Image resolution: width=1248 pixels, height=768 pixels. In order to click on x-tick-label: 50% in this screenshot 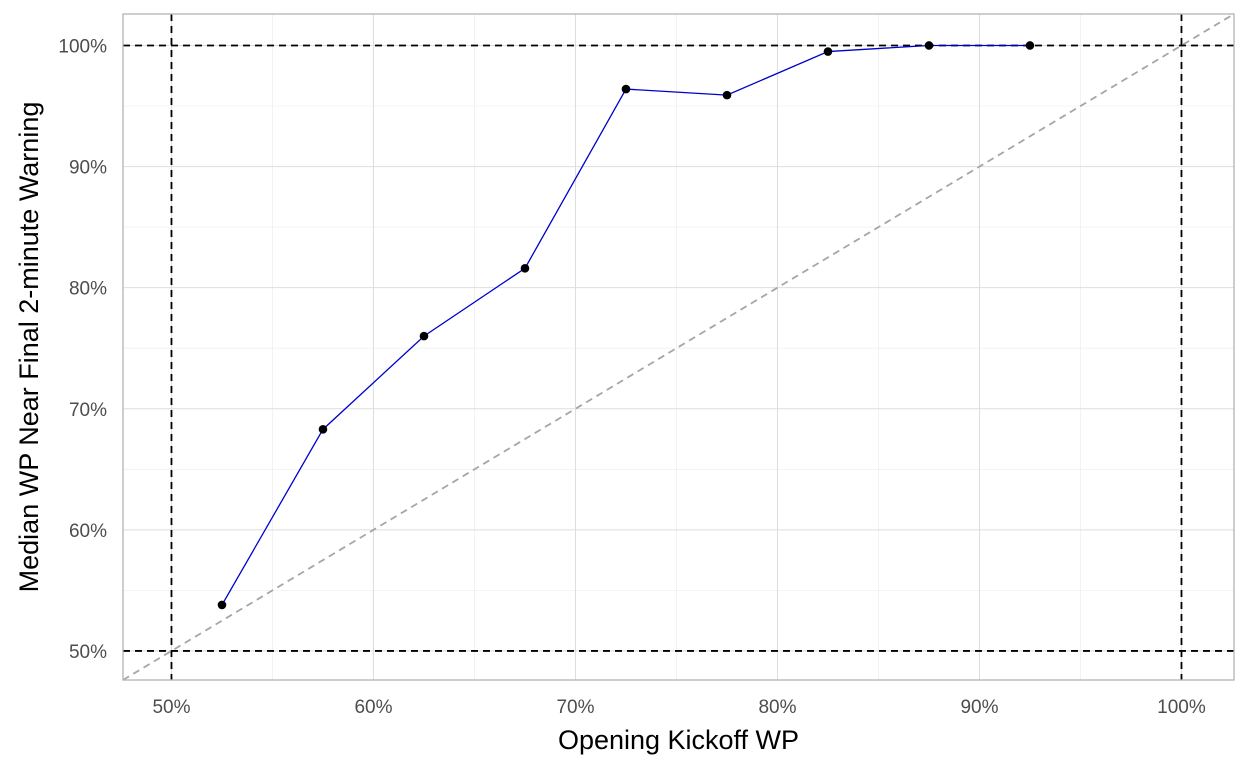, I will do `click(171, 707)`.